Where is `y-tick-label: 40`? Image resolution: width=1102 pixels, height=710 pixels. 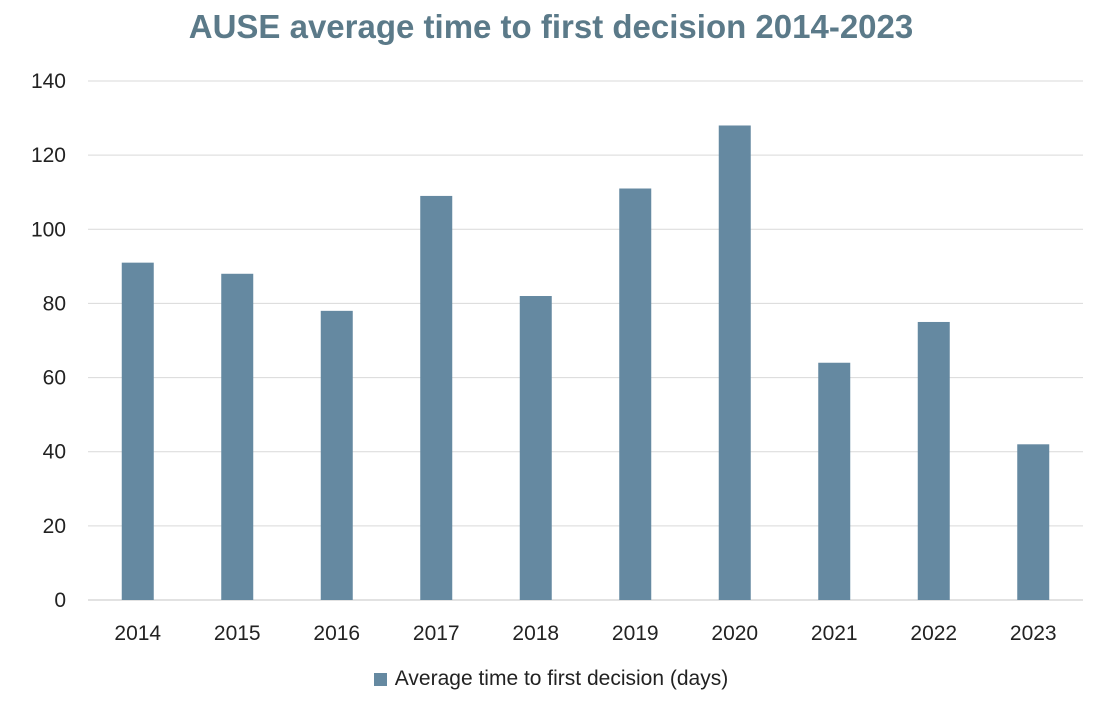 y-tick-label: 40 is located at coordinates (54, 452).